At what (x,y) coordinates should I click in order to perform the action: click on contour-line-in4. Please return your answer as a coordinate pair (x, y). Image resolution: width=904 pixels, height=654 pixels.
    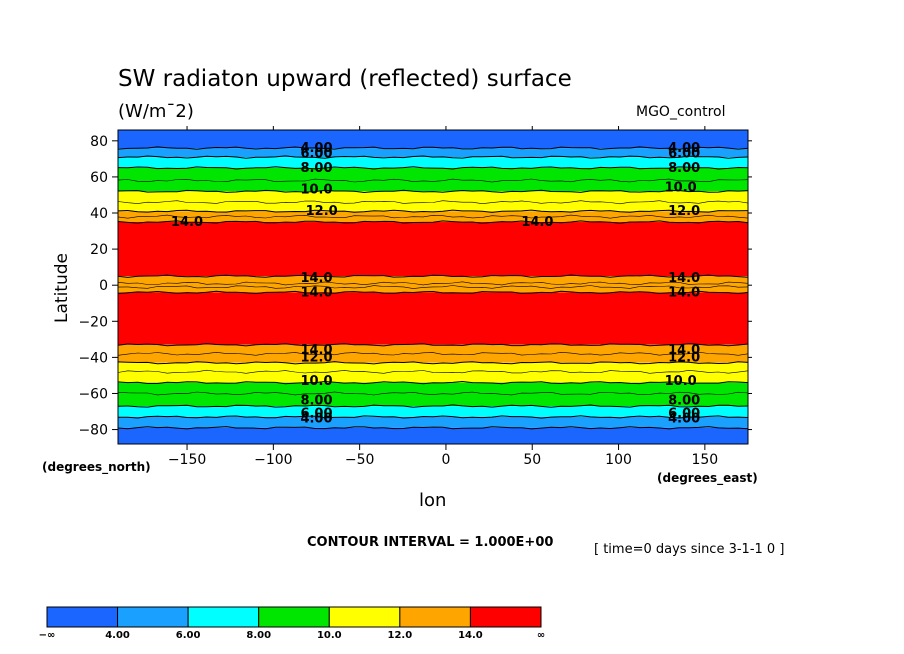
    Looking at the image, I should click on (433, 353).